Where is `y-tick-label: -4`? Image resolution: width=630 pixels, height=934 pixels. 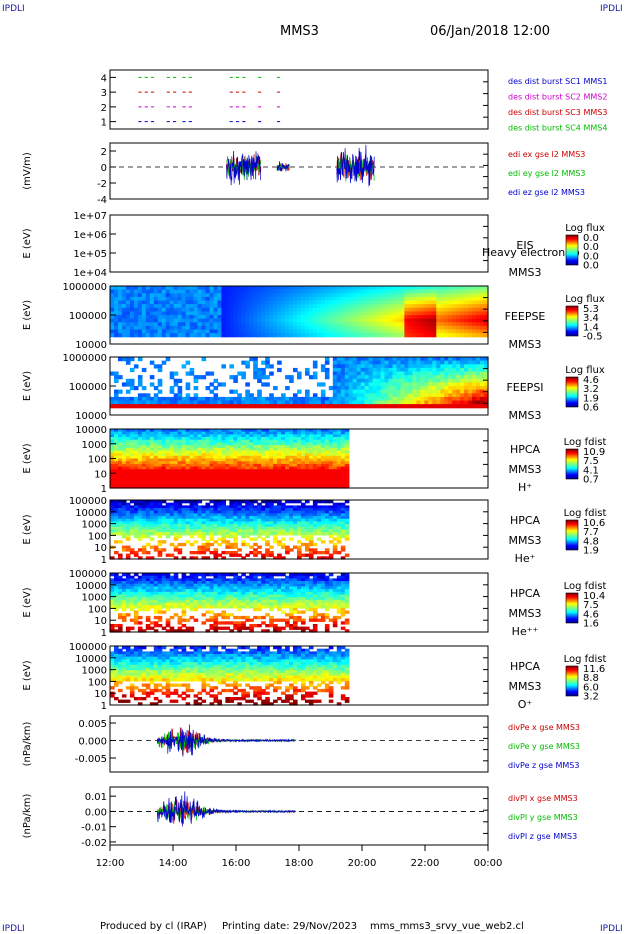
y-tick-label: -4 is located at coordinates (102, 200).